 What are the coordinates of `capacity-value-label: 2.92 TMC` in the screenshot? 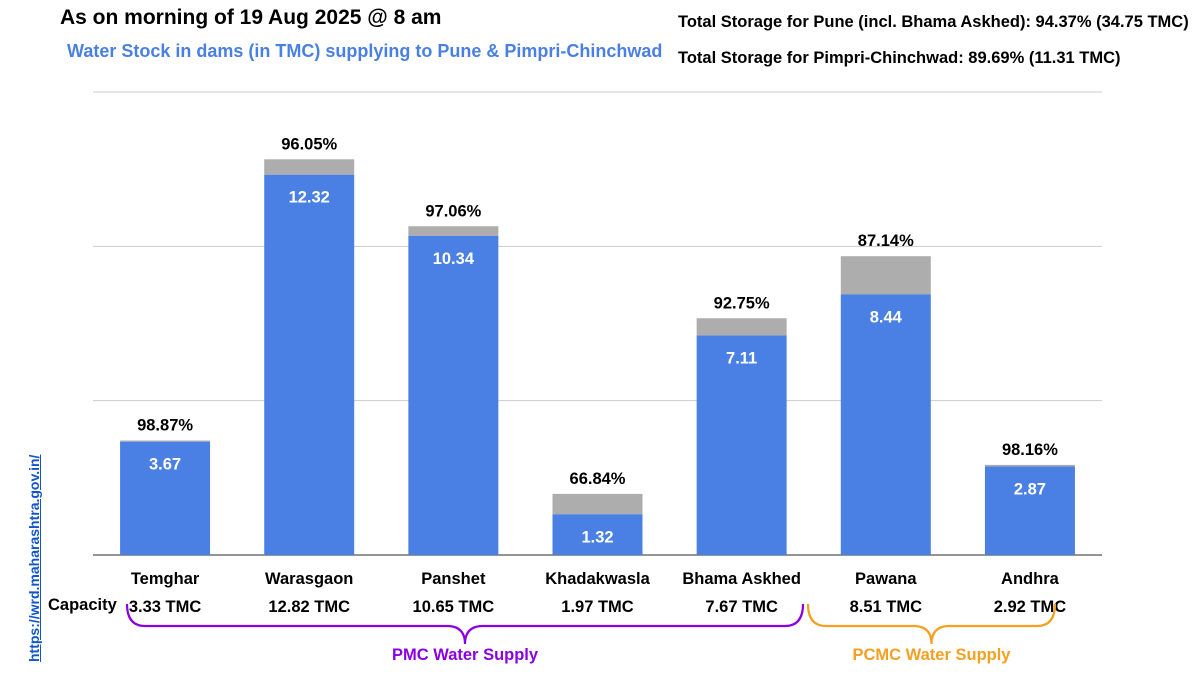 It's located at (1030, 607).